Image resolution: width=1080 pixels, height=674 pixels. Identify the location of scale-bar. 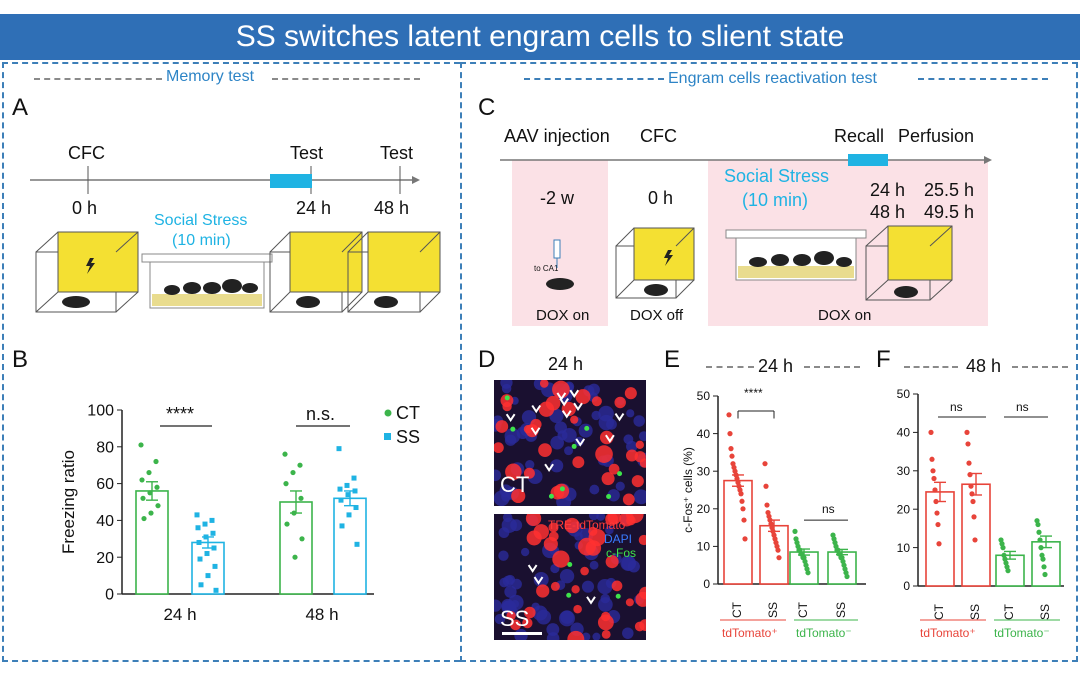
(522, 633).